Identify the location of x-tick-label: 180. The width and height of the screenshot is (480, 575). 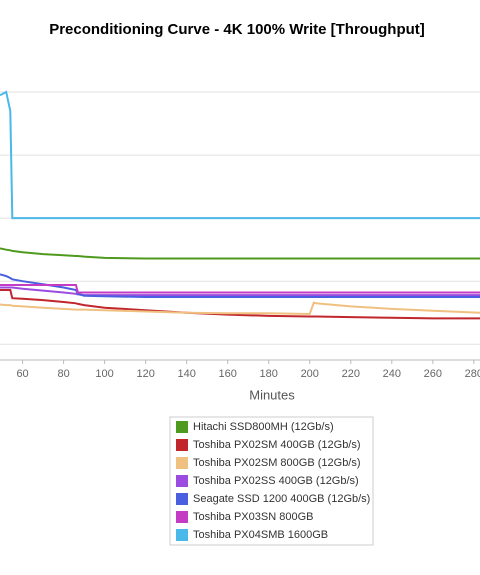
(269, 374).